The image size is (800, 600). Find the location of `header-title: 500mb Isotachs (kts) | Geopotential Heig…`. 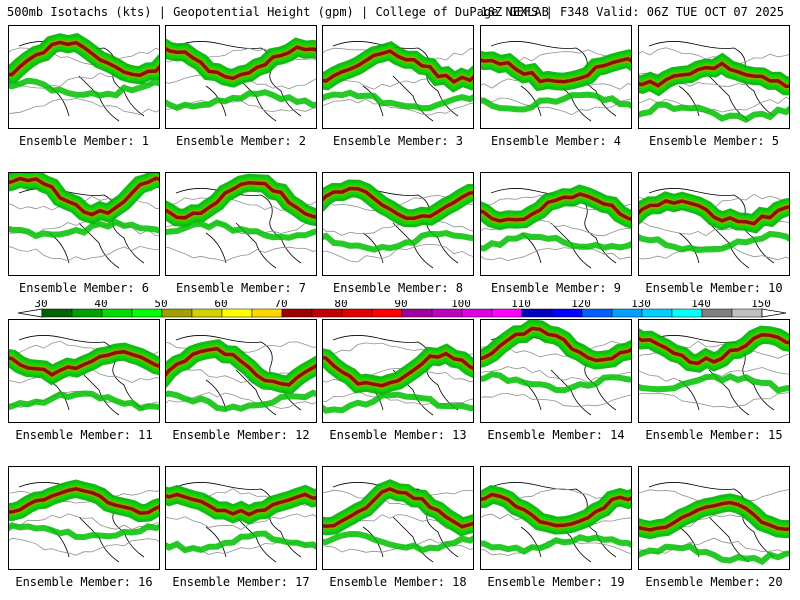

header-title: 500mb Isotachs (kts) | Geopotential Heig… is located at coordinates (278, 12).